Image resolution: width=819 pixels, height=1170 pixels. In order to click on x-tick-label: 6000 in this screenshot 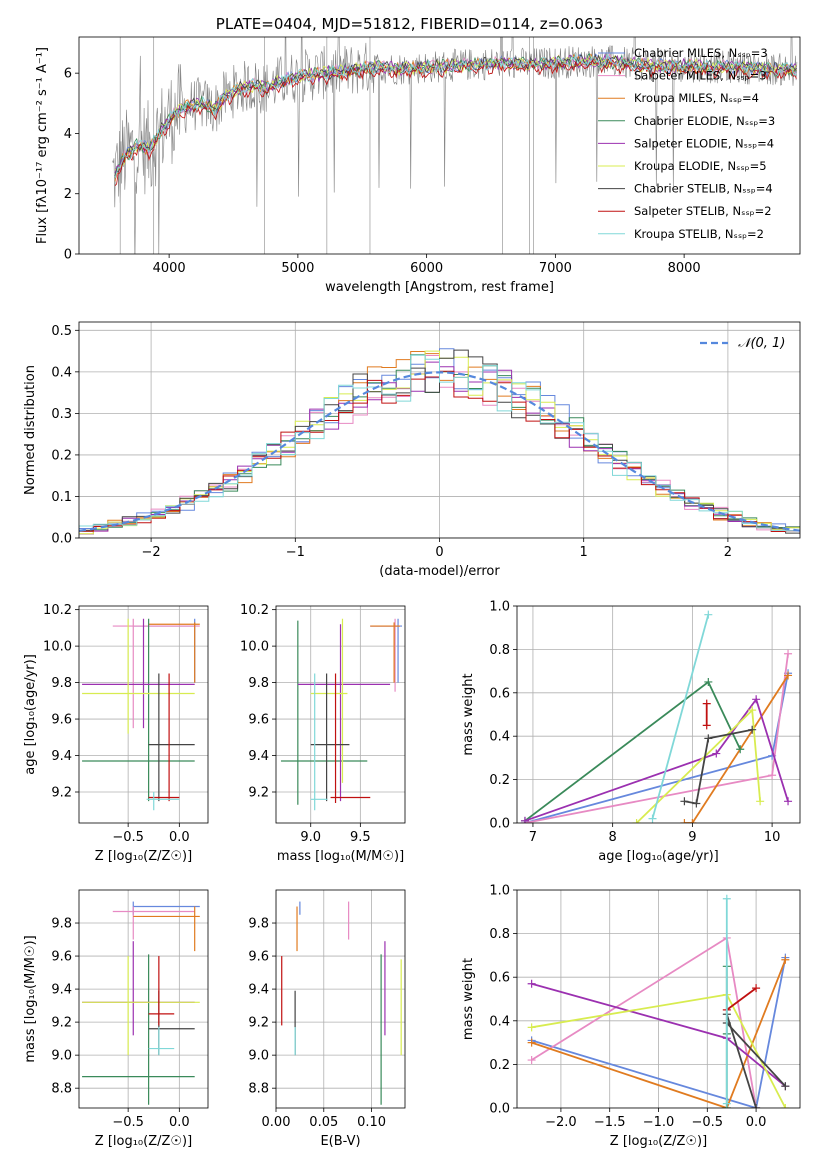, I will do `click(426, 268)`.